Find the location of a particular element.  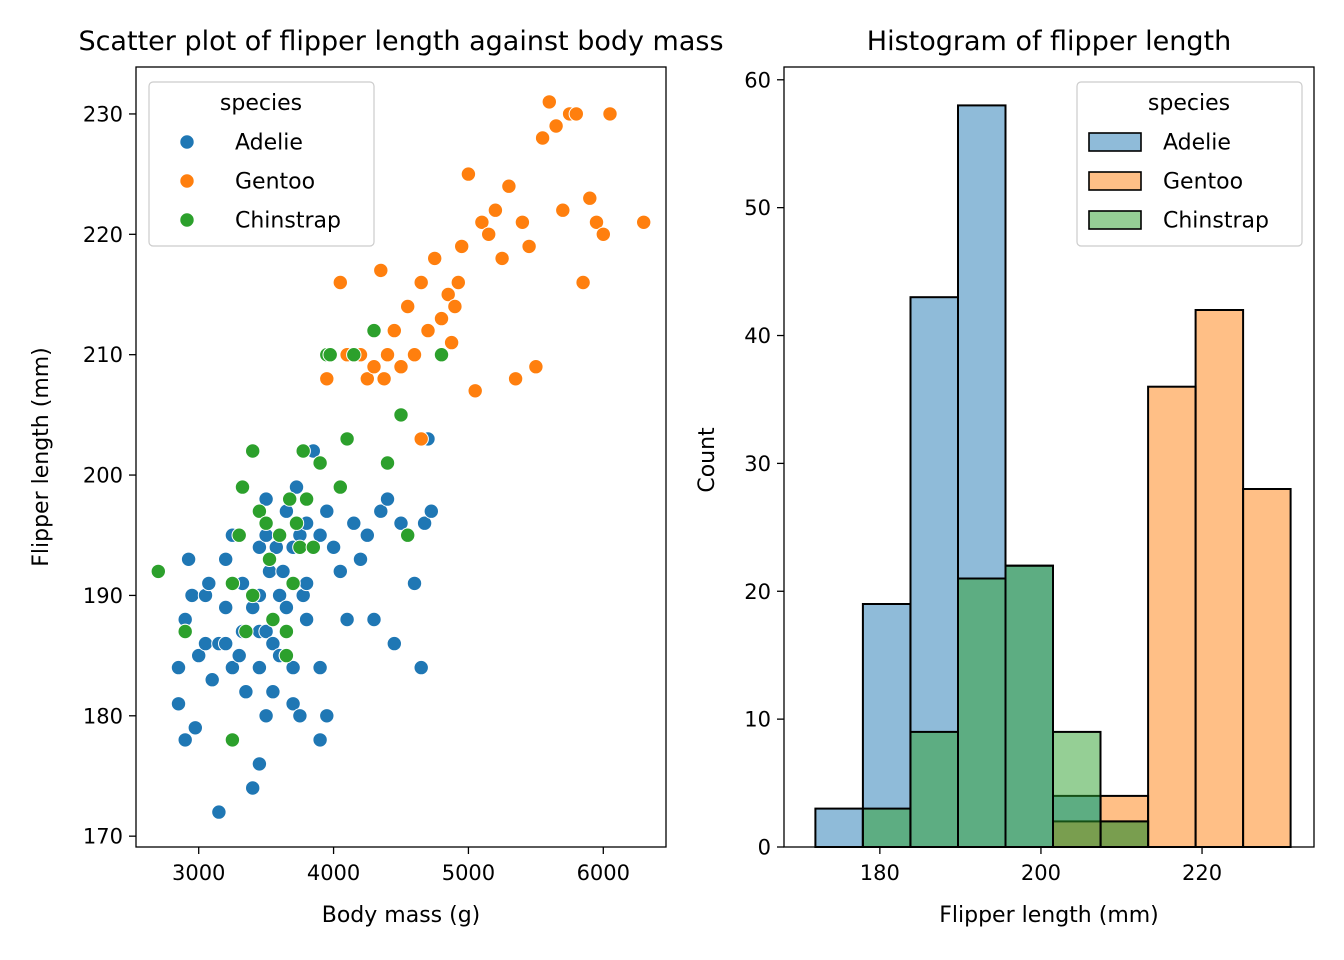

scatter-legend-title: species is located at coordinates (261, 103).